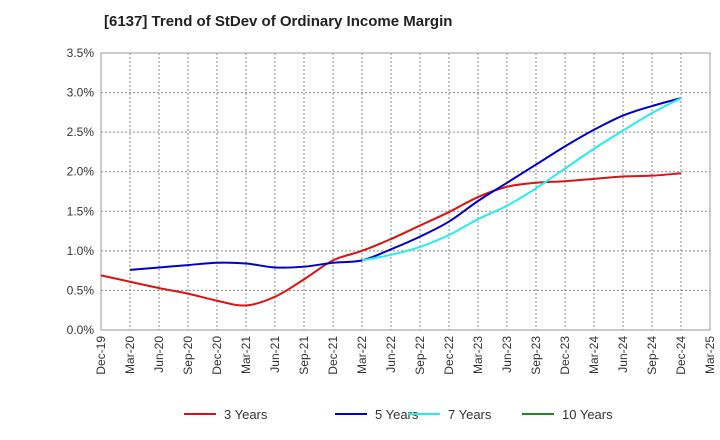 This screenshot has height=440, width=720. What do you see at coordinates (81, 191) in the screenshot?
I see `y-axis-ticks: 0.0% 0.5% 1.0% 1.5% 2.0% 2.5% 3.0% 3.5%` at bounding box center [81, 191].